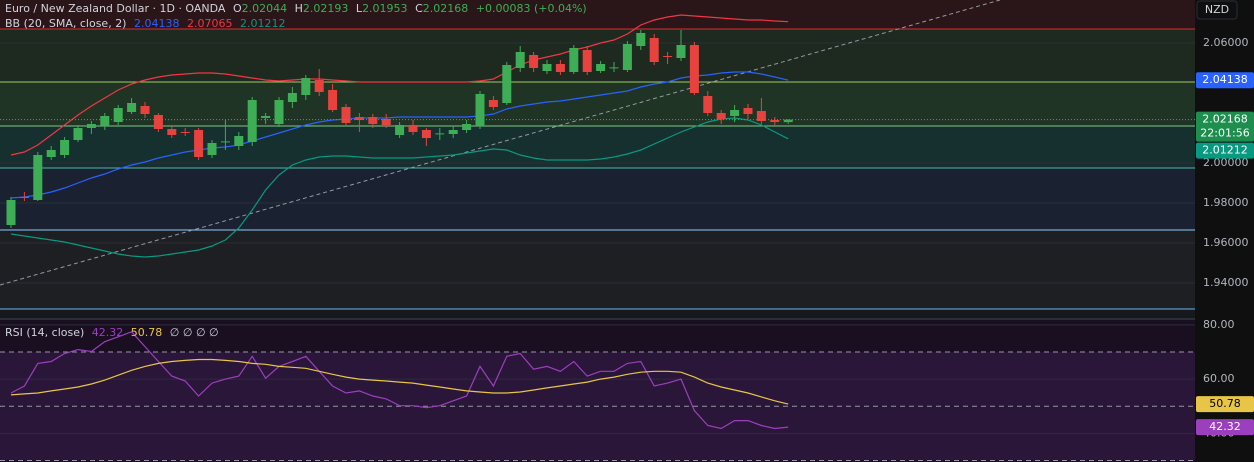  Describe the element at coordinates (1226, 202) in the screenshot. I see `y-tick-label: 1.98000` at that location.